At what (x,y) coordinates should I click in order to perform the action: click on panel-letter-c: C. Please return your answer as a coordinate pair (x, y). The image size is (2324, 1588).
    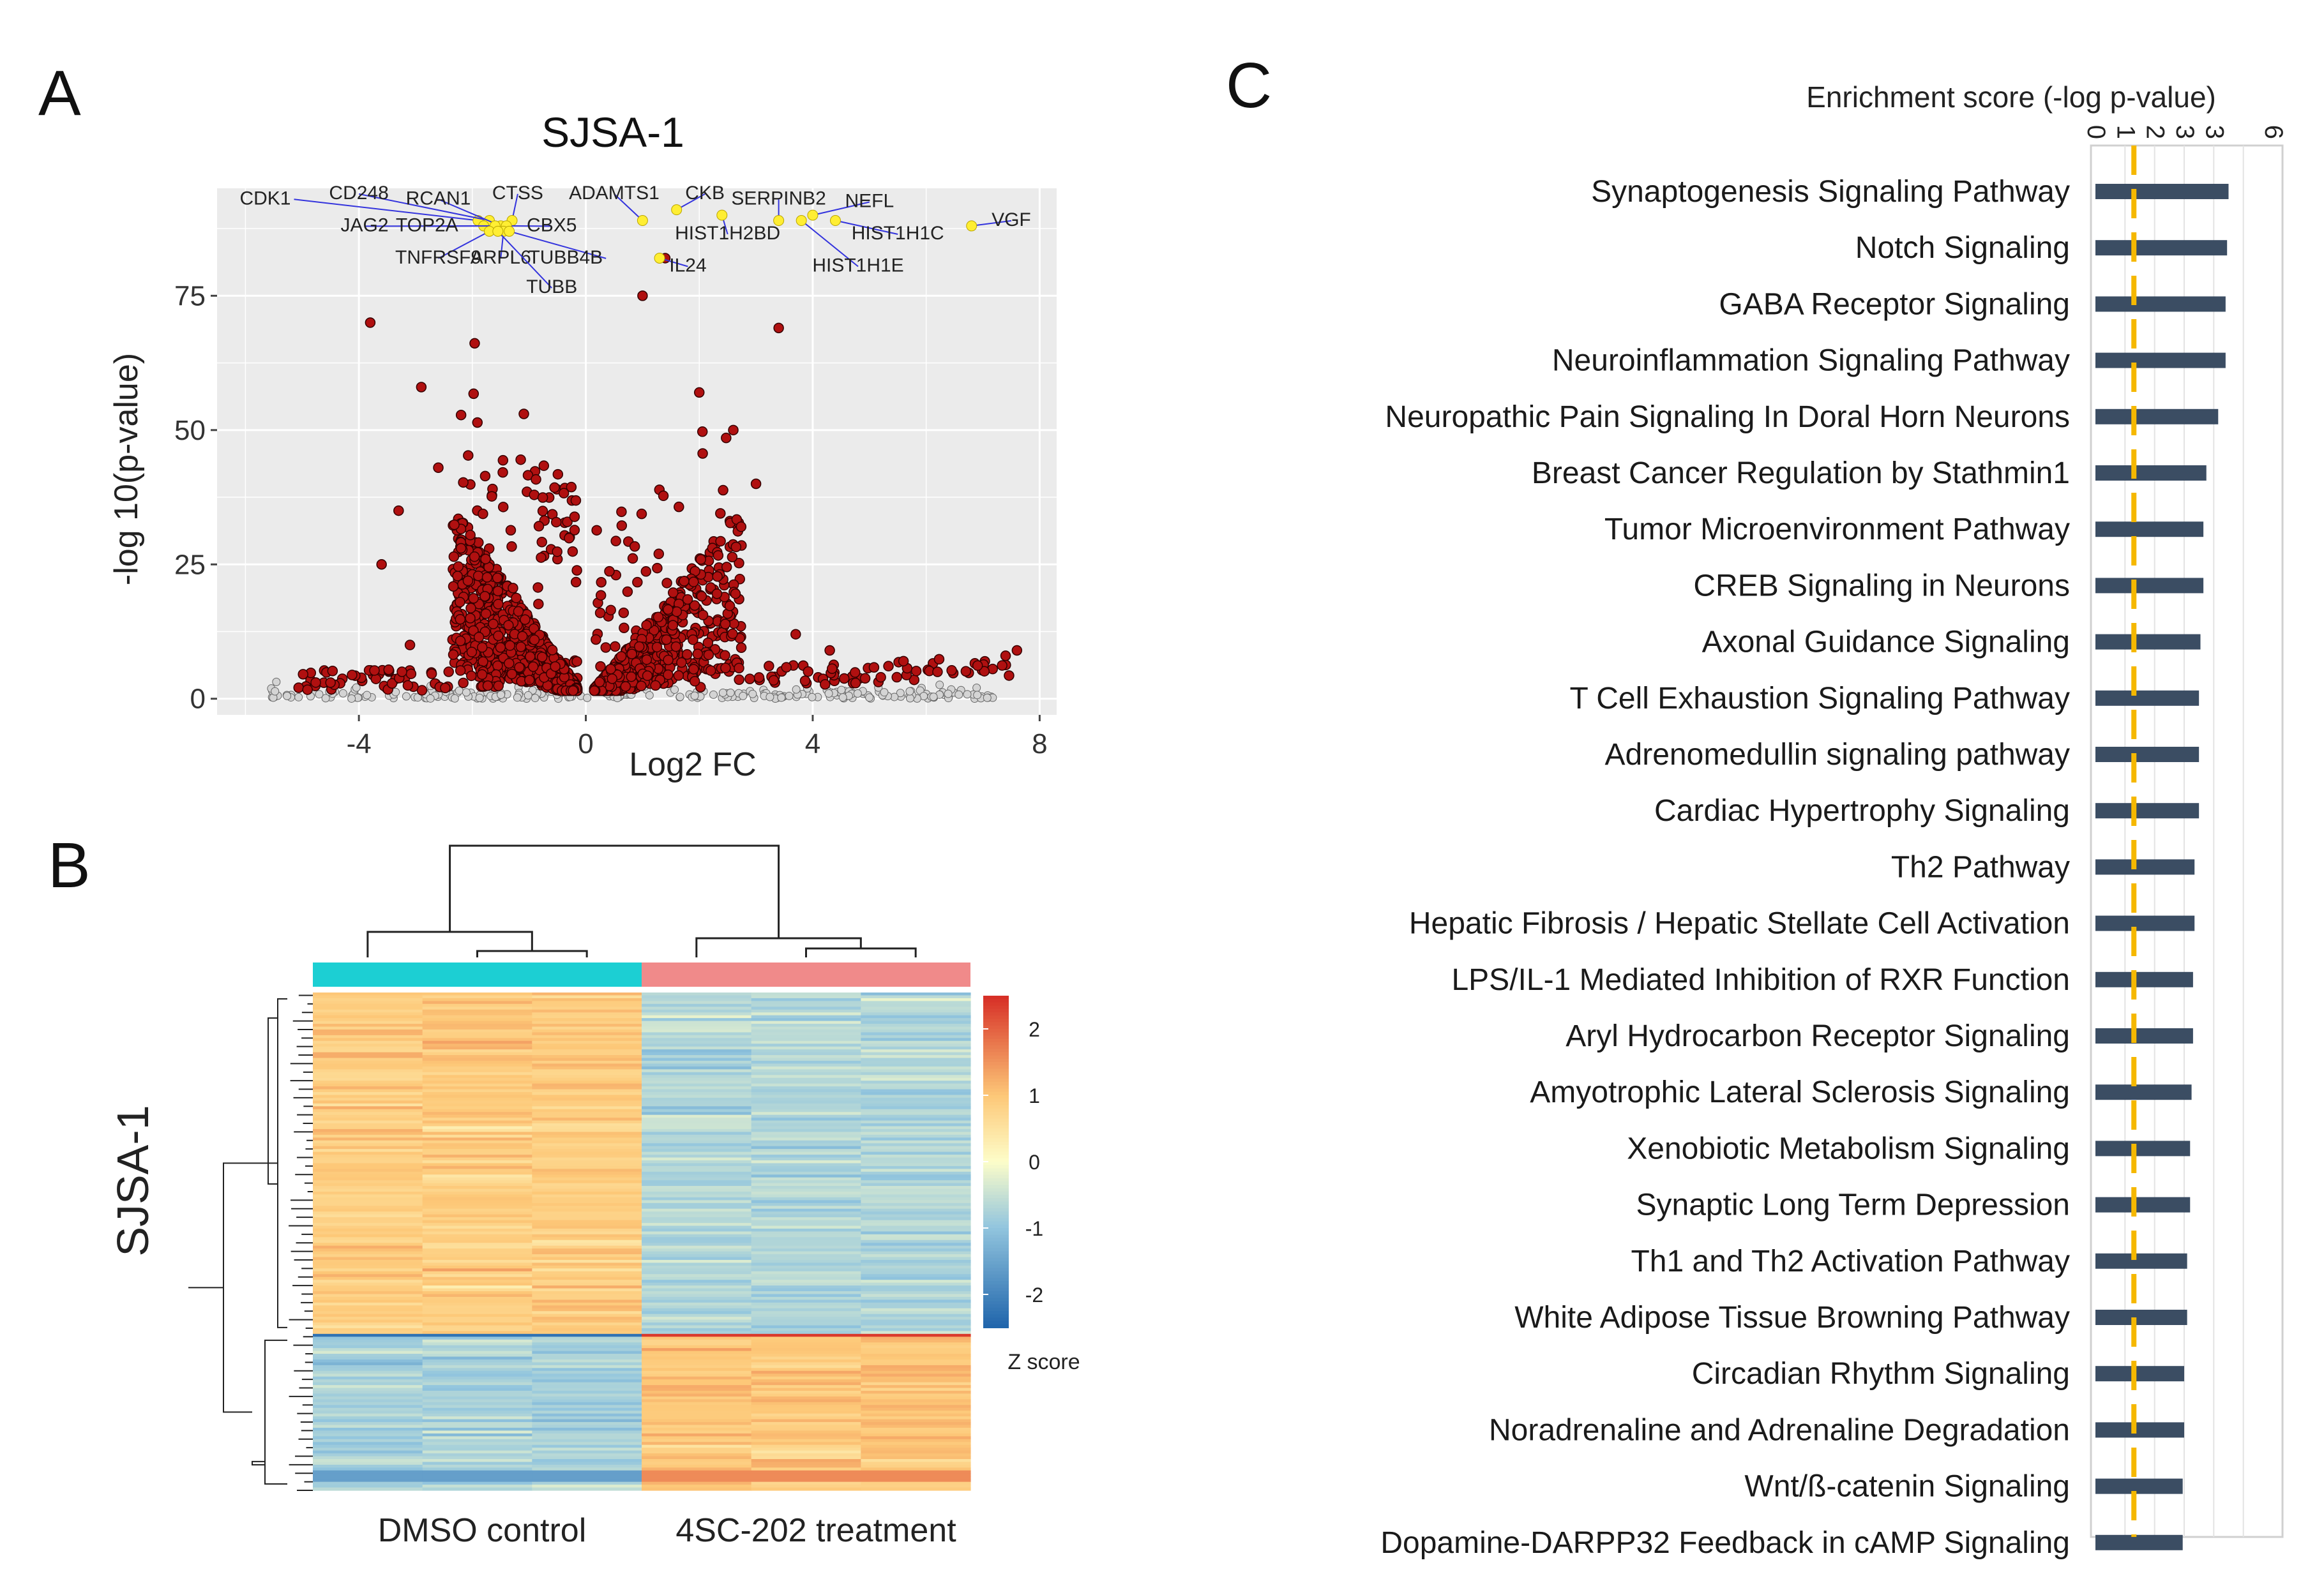
    Looking at the image, I should click on (1249, 85).